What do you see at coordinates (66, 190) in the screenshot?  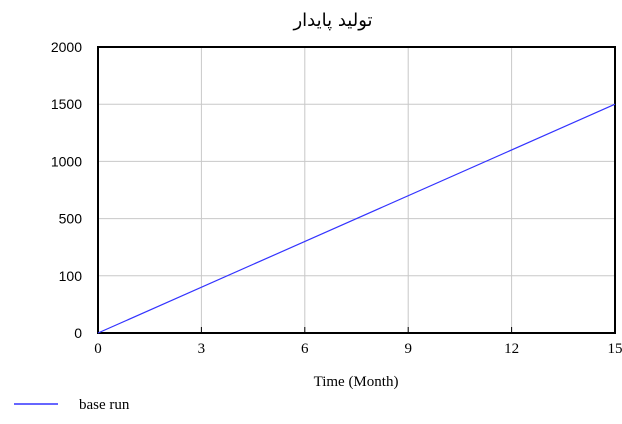 I see `y-axis-ticks: 0 100 500 1000 1500 2000` at bounding box center [66, 190].